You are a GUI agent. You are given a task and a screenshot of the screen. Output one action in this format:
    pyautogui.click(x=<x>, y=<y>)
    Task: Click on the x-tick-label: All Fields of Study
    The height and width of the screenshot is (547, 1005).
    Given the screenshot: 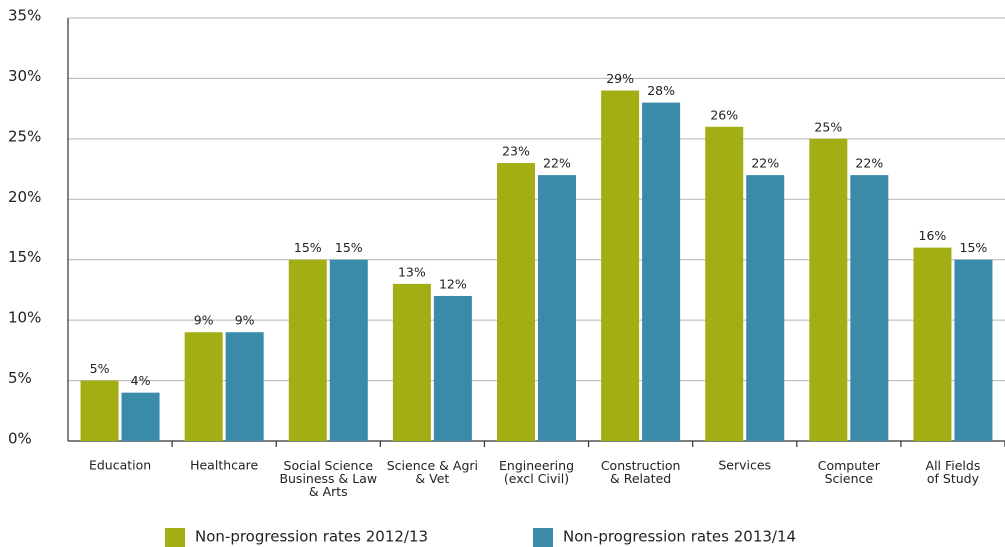 What is the action you would take?
    pyautogui.click(x=953, y=472)
    